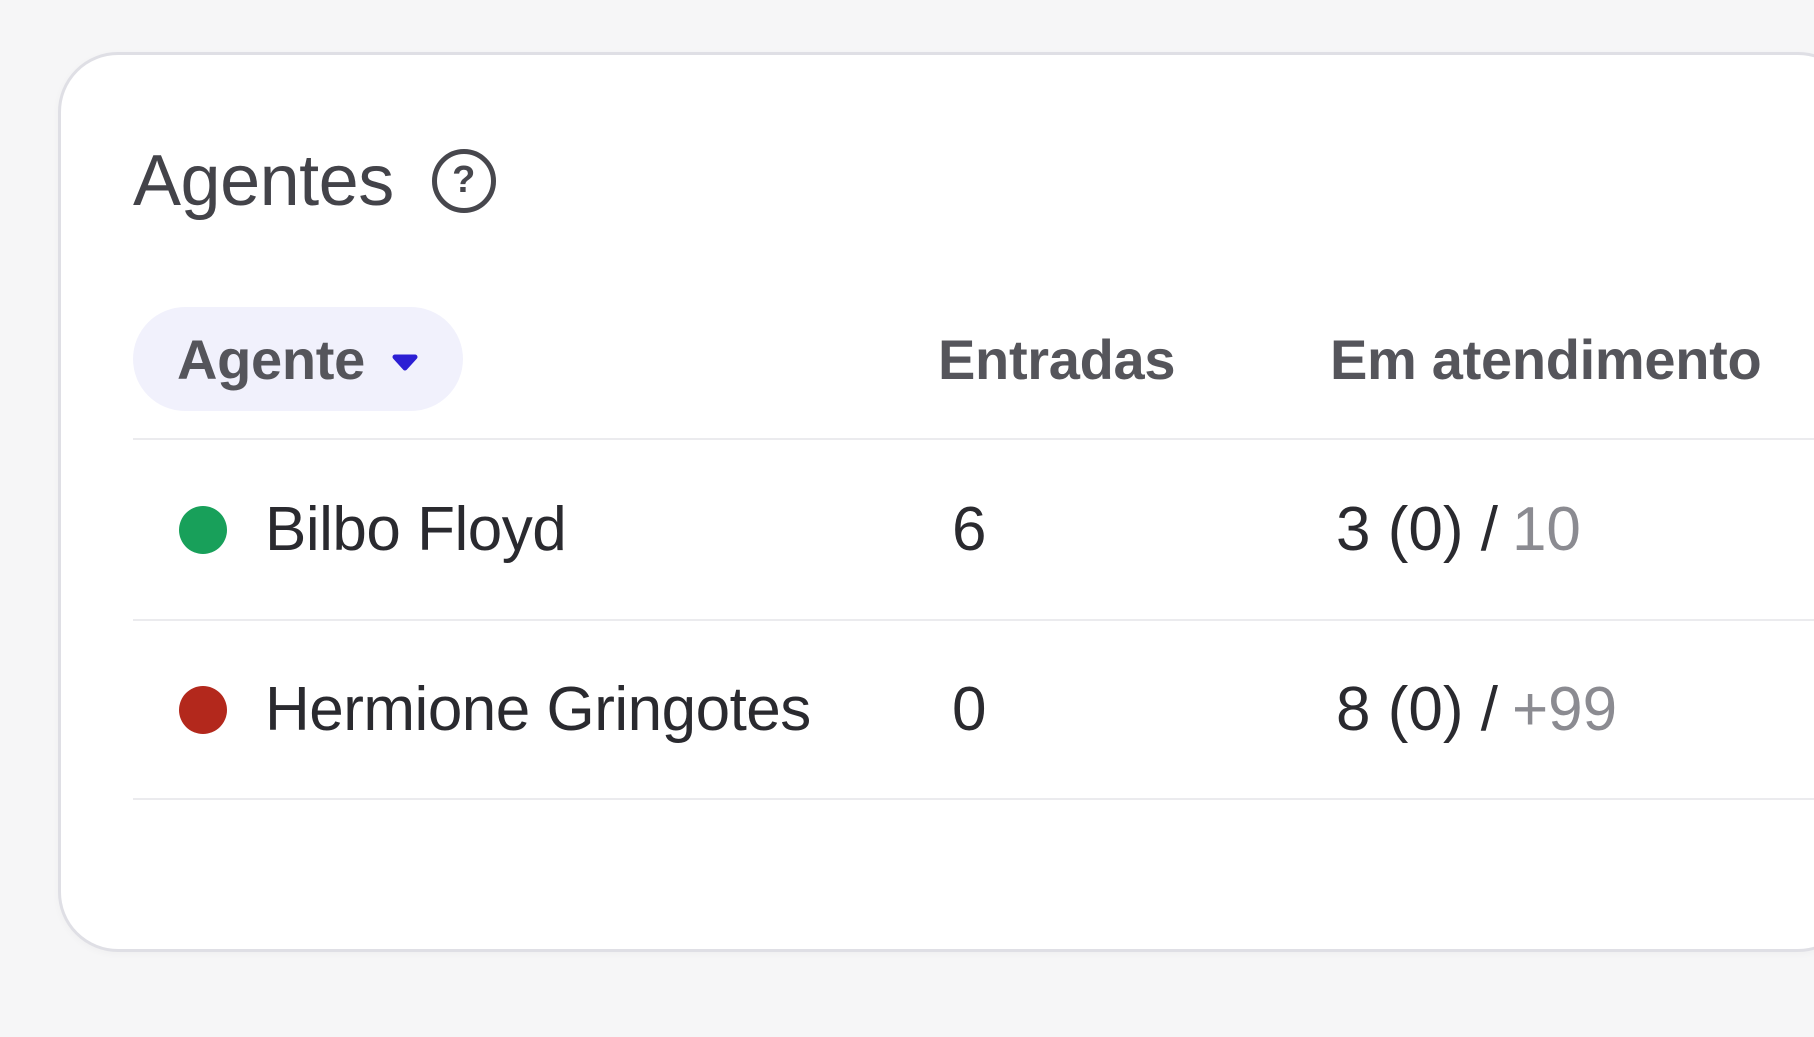  What do you see at coordinates (263, 181) in the screenshot?
I see `page-title: Agentes` at bounding box center [263, 181].